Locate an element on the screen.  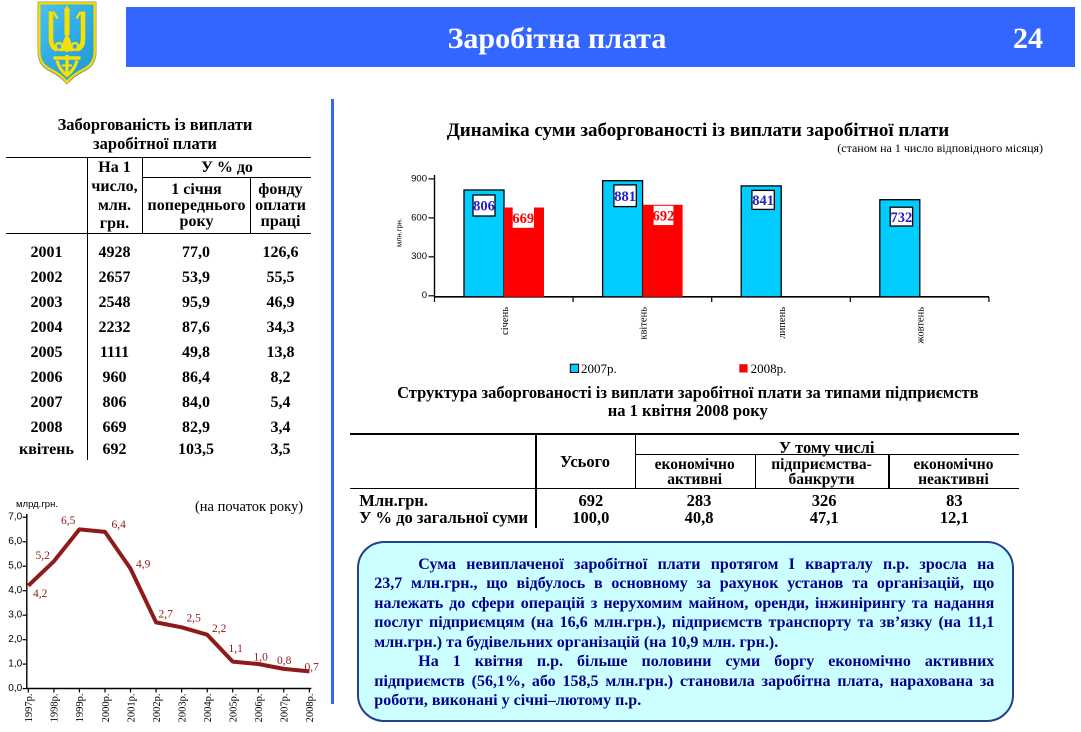
svg-text: 881 is located at coordinates (625, 197).